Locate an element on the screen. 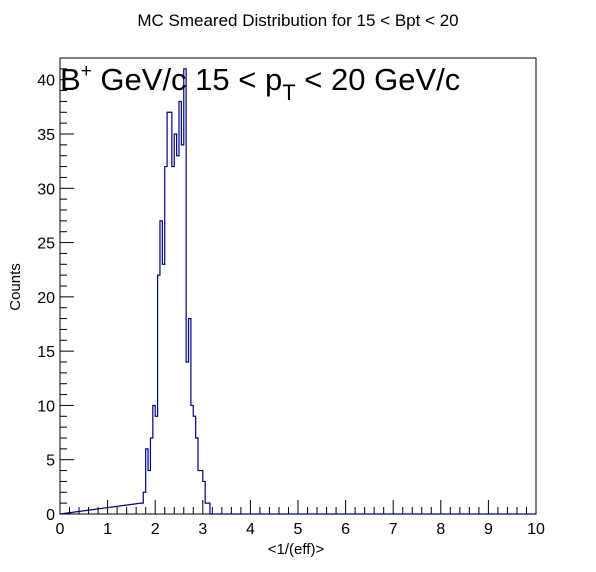 The height and width of the screenshot is (572, 596). y-tick-label: 10 is located at coordinates (46, 406).